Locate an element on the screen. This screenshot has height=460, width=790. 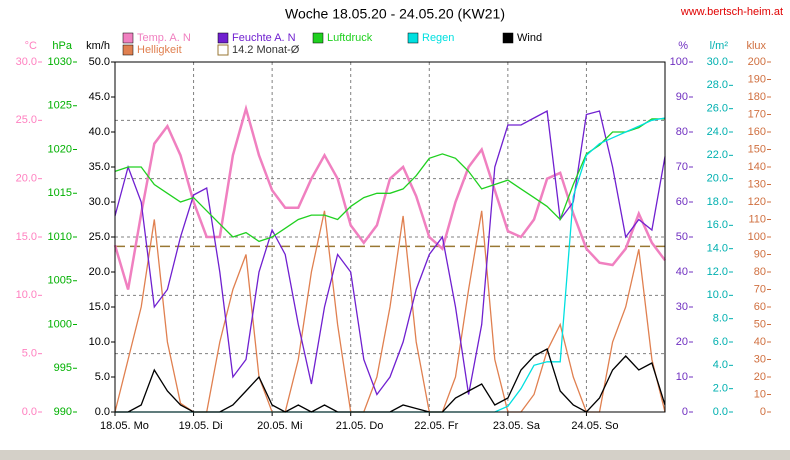
legend-label: Wind is located at coordinates (529, 38).